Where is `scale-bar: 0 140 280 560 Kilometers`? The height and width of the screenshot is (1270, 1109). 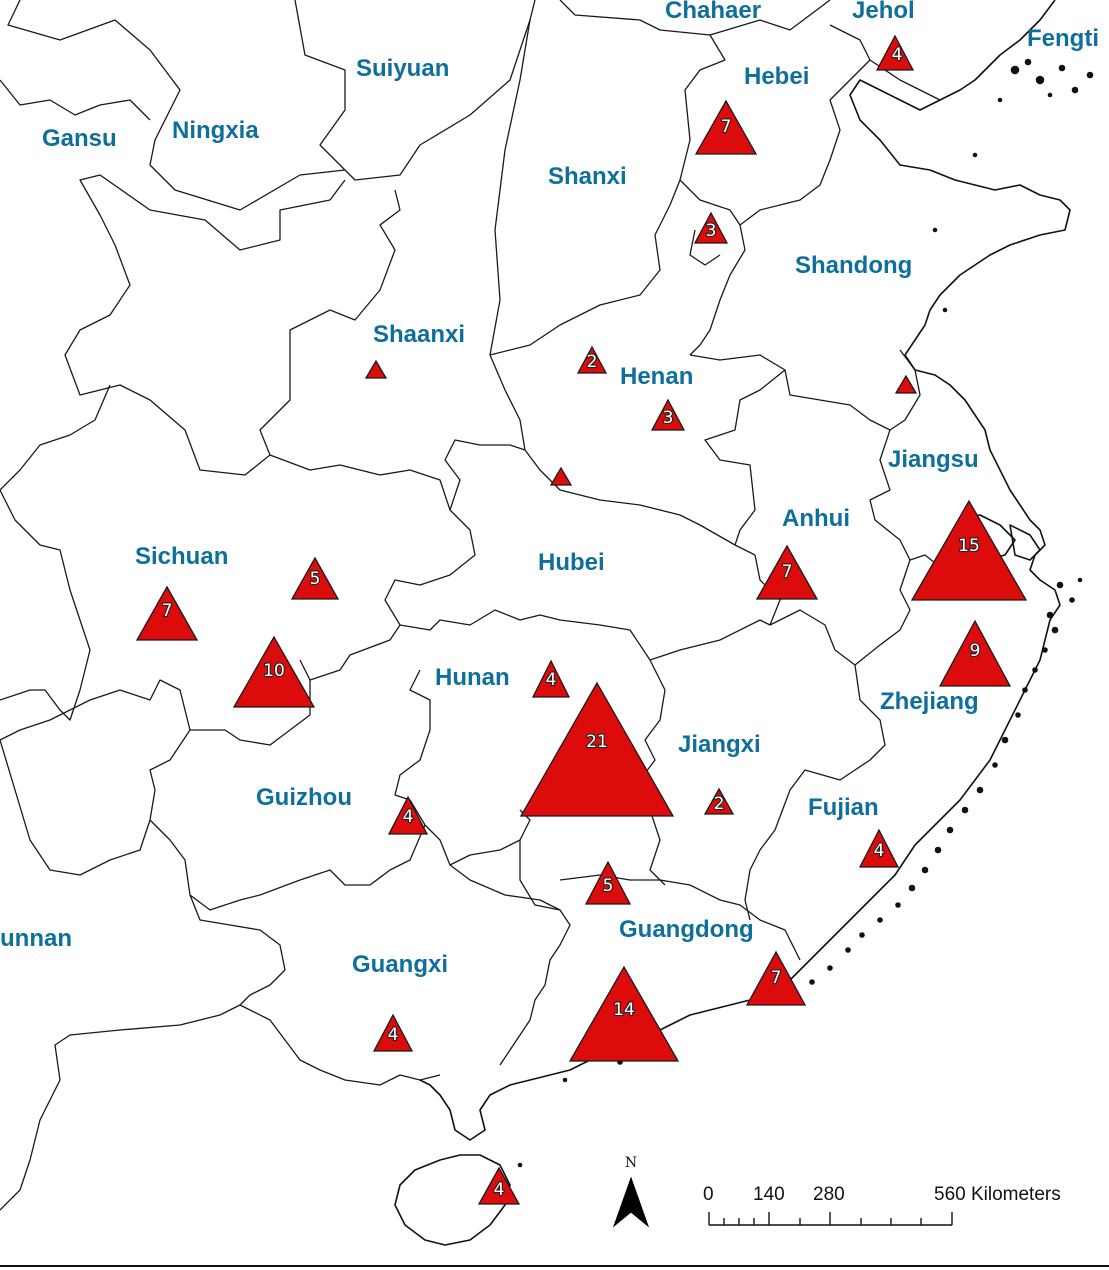 scale-bar: 0 140 280 560 Kilometers is located at coordinates (882, 1205).